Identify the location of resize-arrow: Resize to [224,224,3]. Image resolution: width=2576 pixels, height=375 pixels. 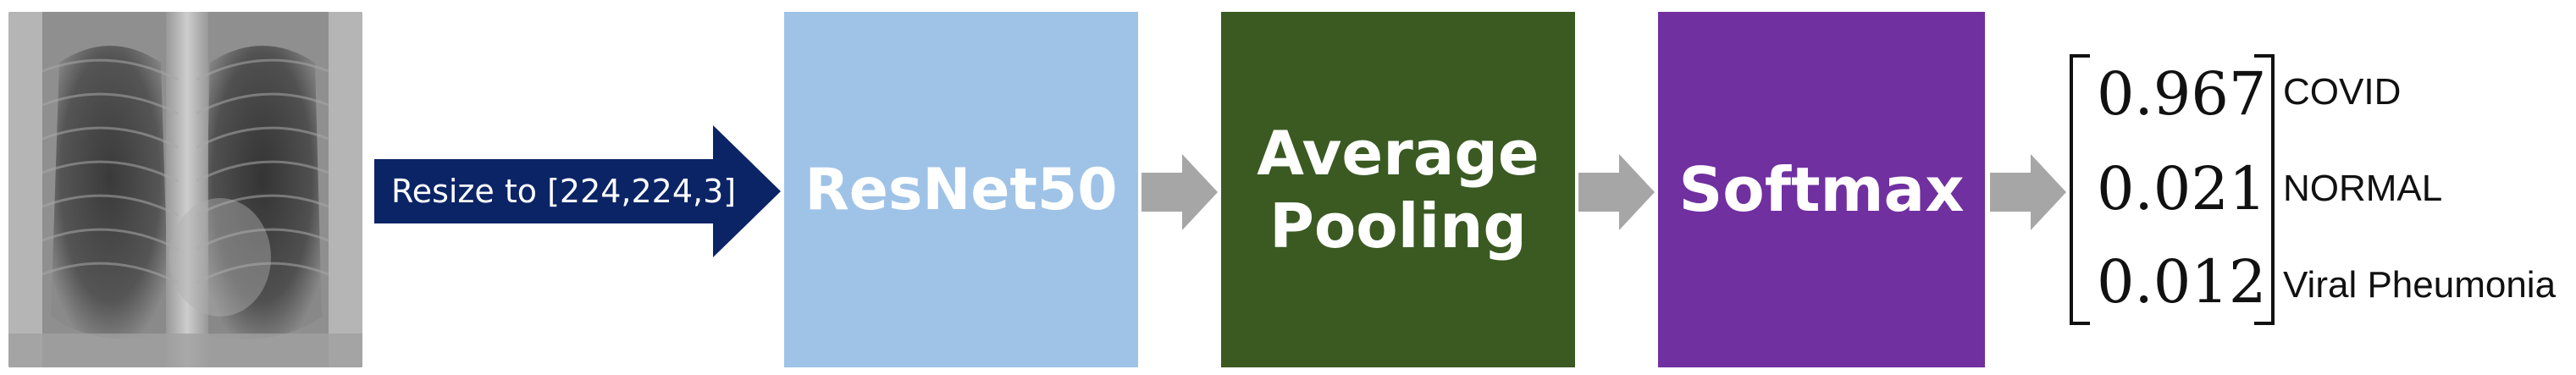
(577, 191).